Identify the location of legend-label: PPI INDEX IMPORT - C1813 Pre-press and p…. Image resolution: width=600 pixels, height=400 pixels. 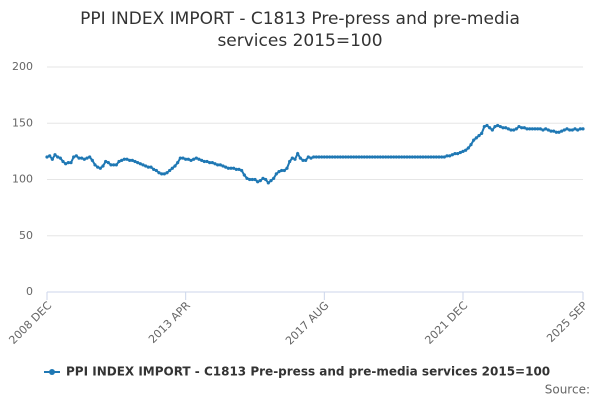
(308, 372).